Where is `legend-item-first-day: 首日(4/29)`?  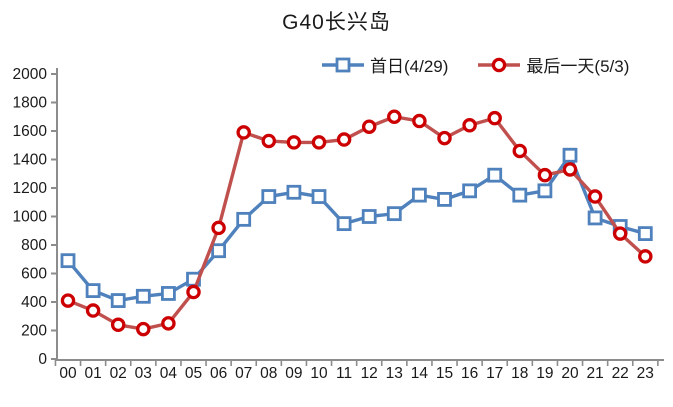
legend-item-first-day: 首日(4/29) is located at coordinates (384, 64).